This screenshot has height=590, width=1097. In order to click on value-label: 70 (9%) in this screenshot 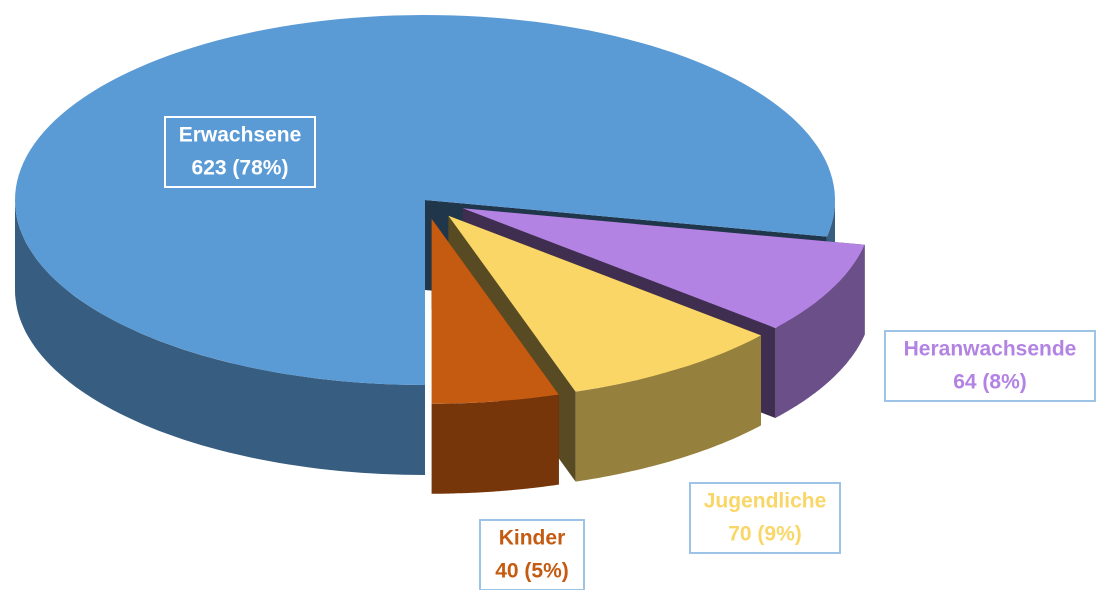, I will do `click(765, 534)`.